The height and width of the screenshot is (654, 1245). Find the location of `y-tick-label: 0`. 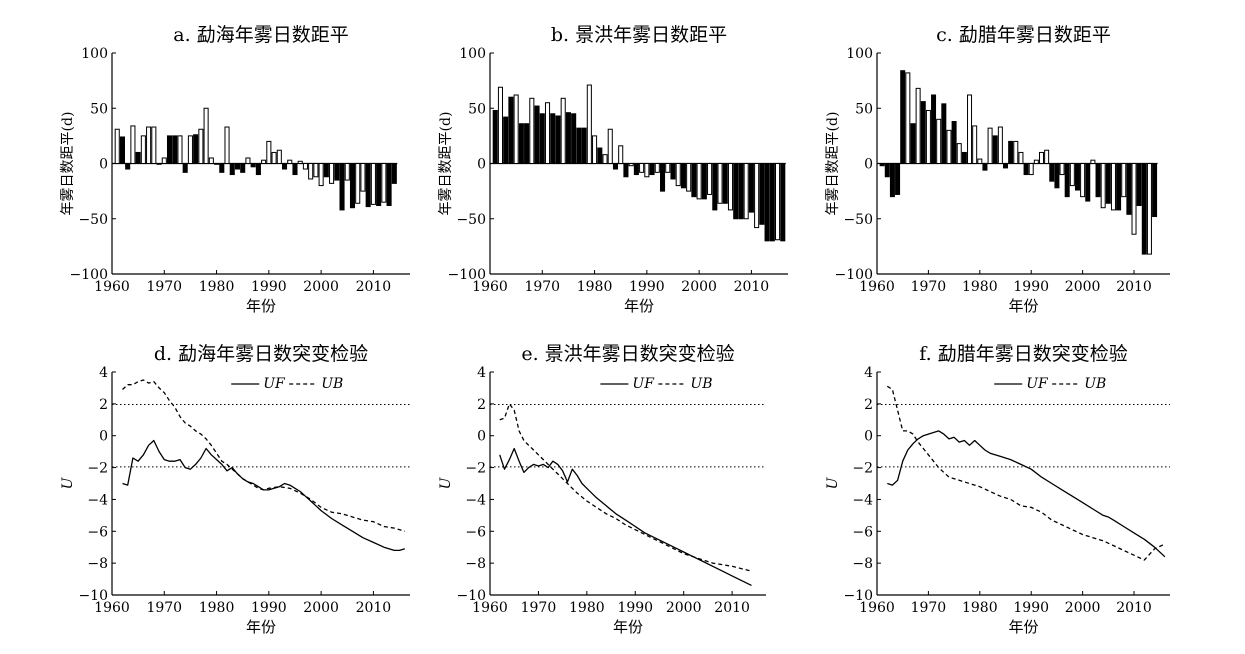

y-tick-label: 0 is located at coordinates (103, 437).